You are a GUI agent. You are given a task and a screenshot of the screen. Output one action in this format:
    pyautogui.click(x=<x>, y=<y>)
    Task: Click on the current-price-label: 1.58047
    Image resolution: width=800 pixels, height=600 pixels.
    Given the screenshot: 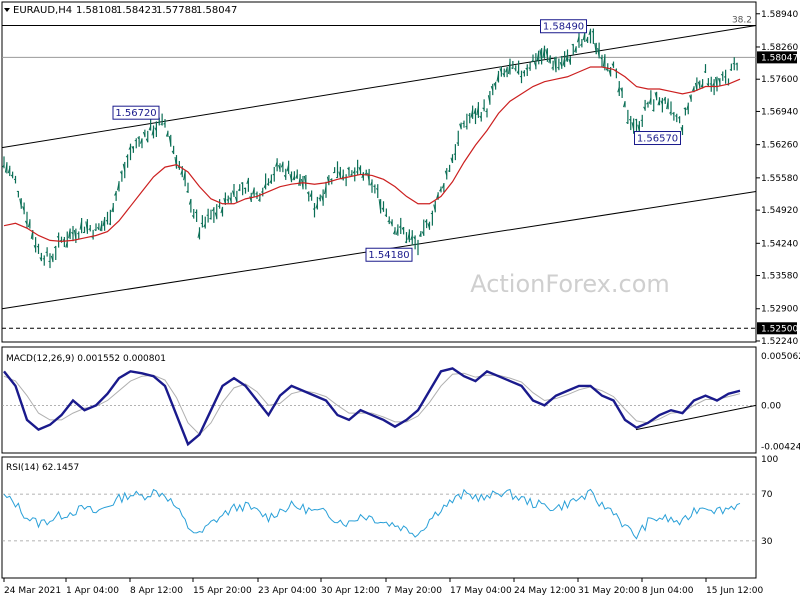 What is the action you would take?
    pyautogui.click(x=779, y=58)
    